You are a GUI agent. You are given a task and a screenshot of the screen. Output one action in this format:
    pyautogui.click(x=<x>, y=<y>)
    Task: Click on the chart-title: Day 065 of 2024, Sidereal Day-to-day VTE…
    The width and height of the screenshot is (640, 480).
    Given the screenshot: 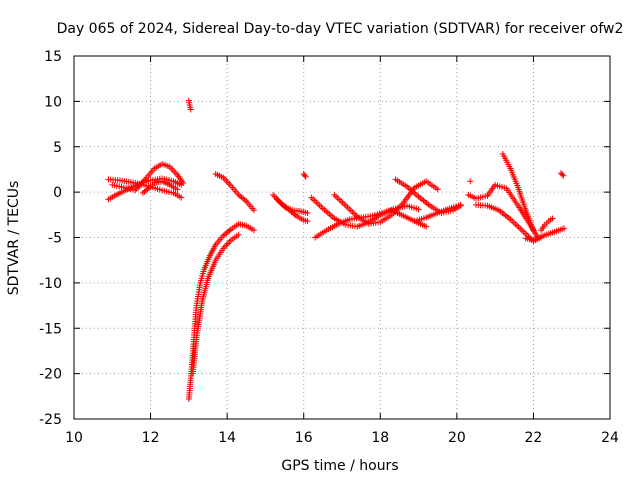 What is the action you would take?
    pyautogui.click(x=340, y=29)
    